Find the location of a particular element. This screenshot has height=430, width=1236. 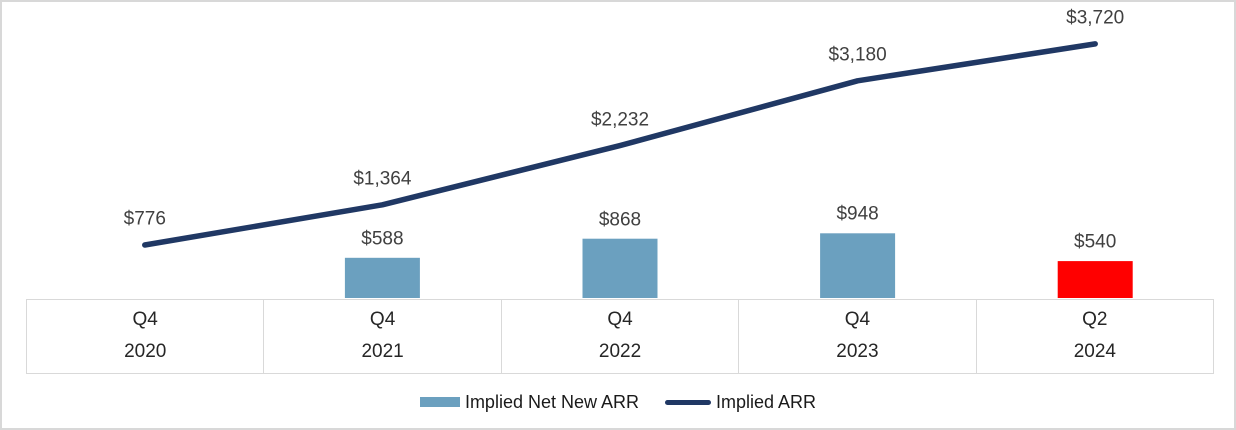

axis-category-Q2-2024: Q2 2024 is located at coordinates (1095, 336).